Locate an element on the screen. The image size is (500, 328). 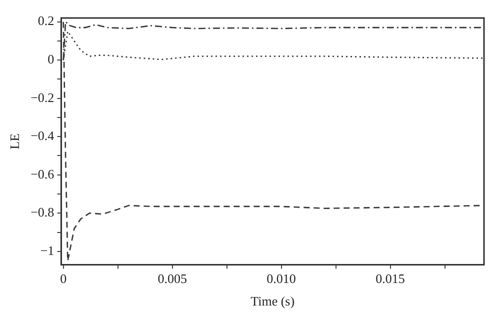
y-tick-label: −0.8 is located at coordinates (42, 212).